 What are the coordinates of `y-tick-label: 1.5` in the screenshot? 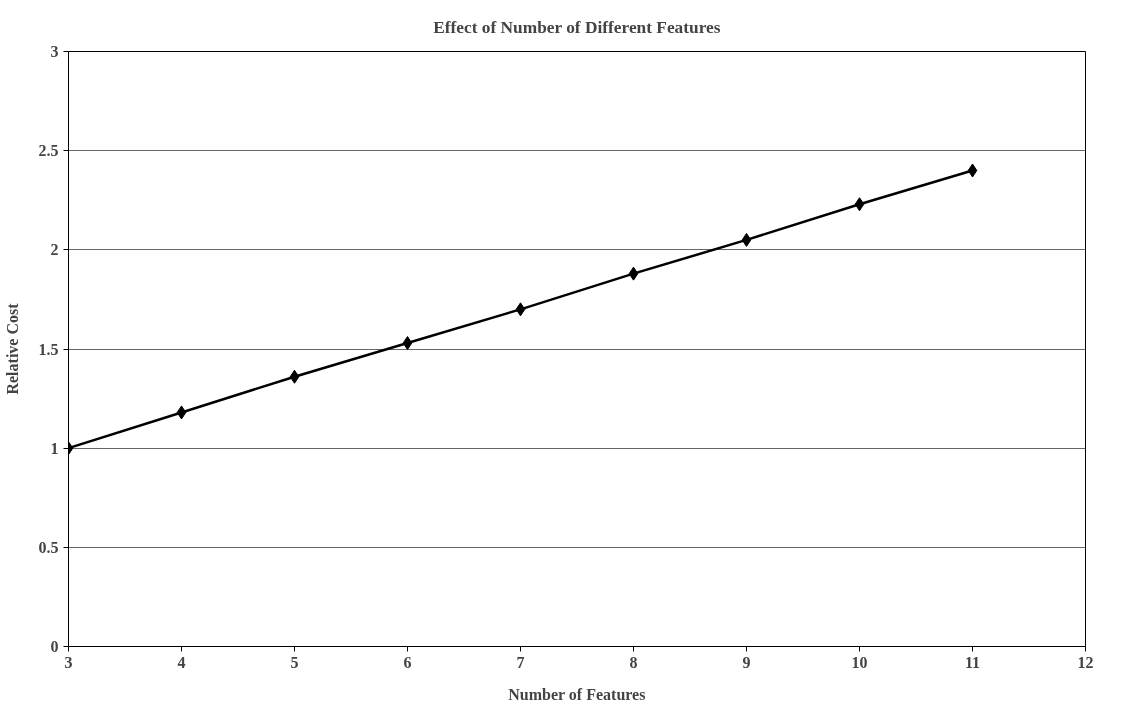 It's located at (48, 349).